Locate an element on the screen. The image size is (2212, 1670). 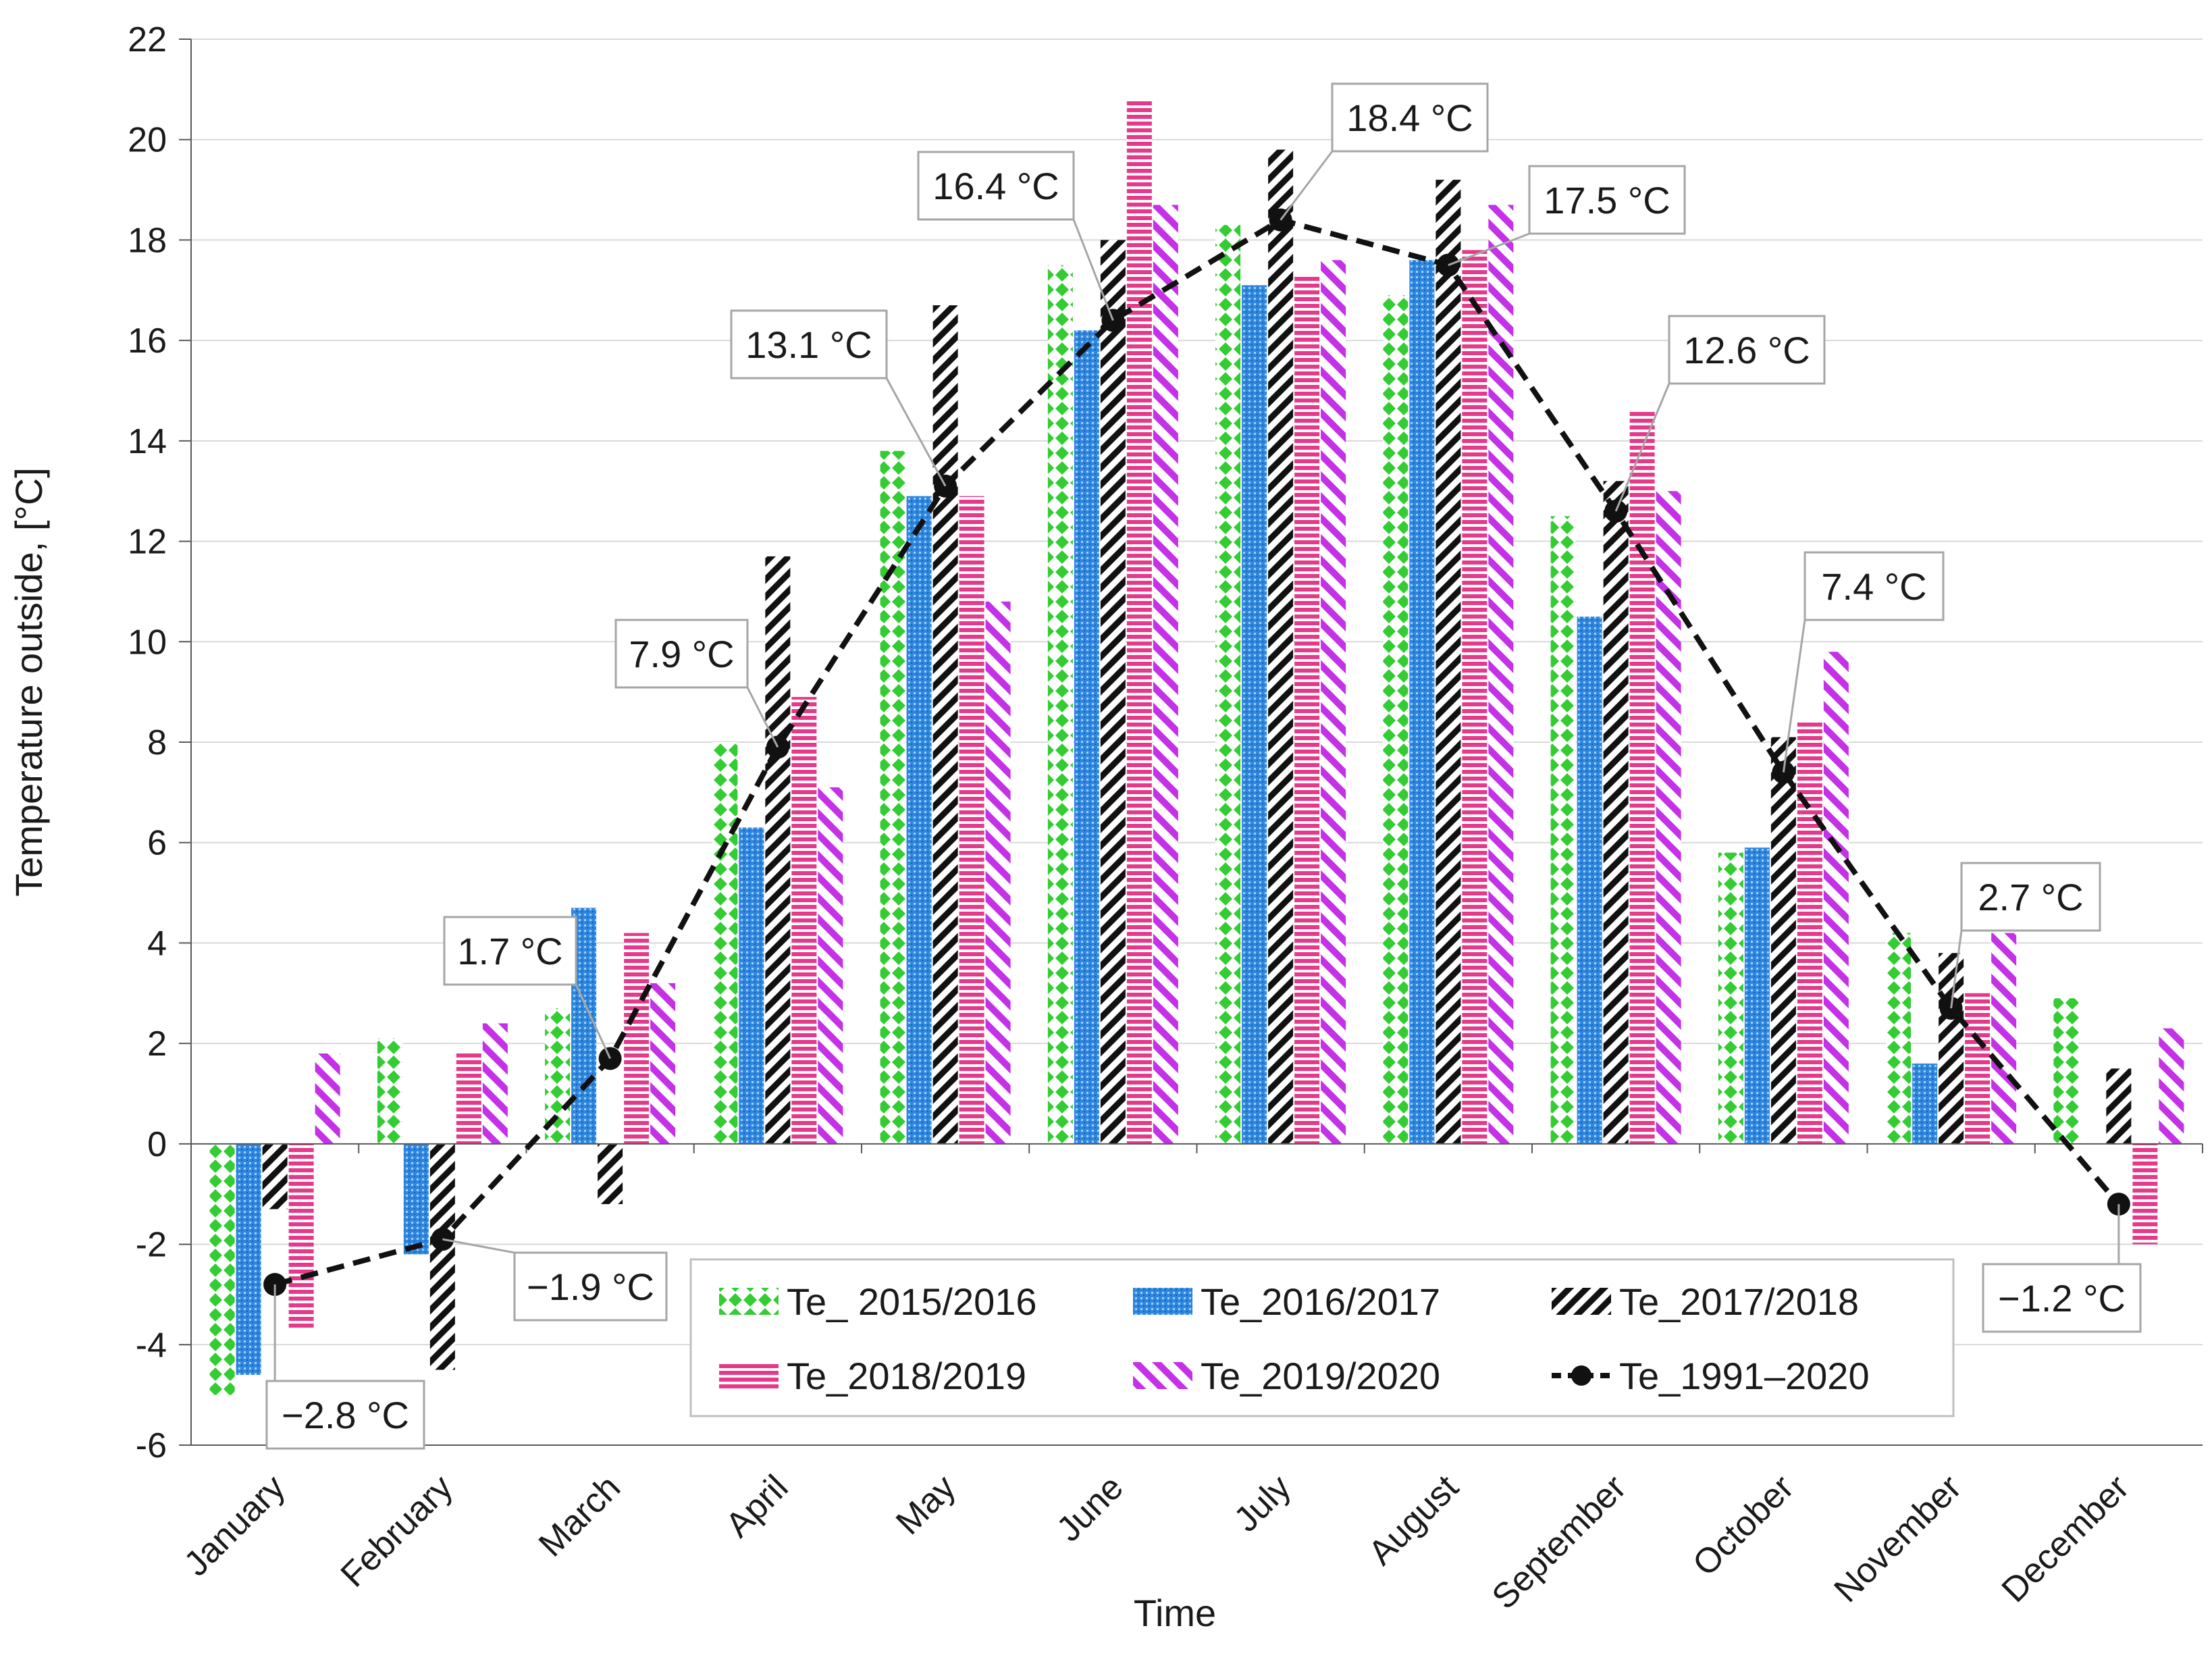
y-tick-label: 20 is located at coordinates (147, 140).